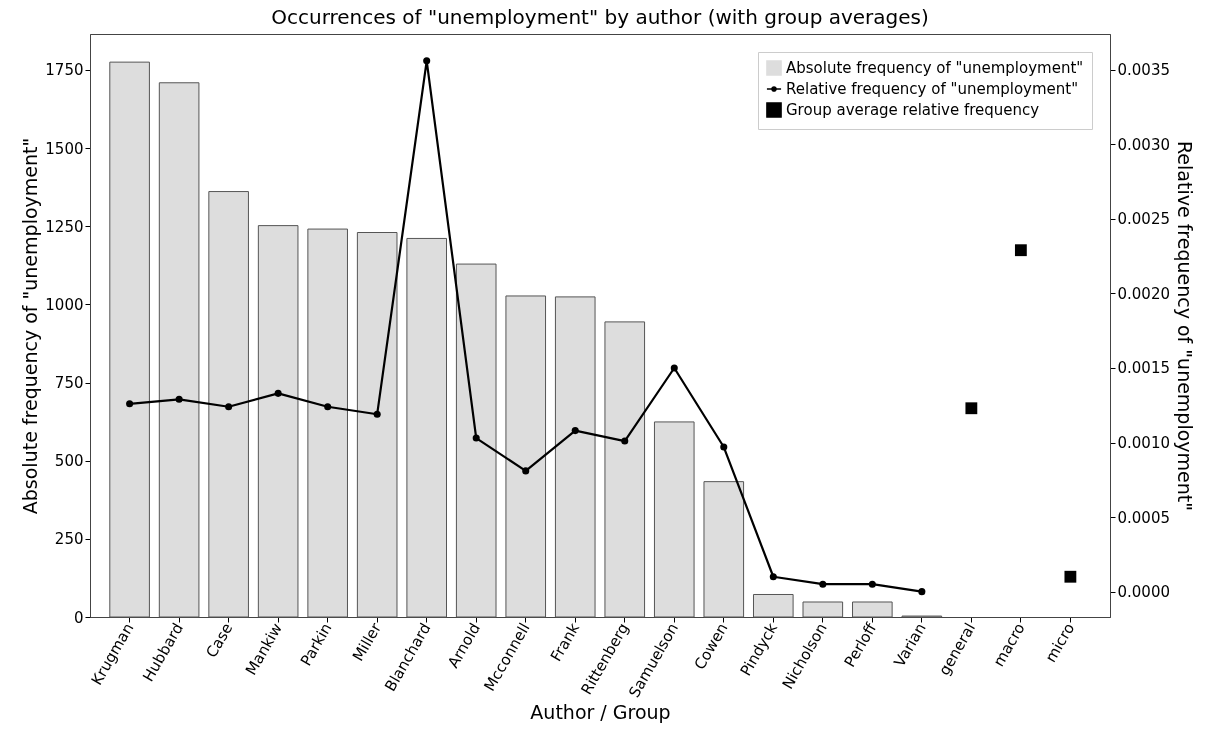 The height and width of the screenshot is (743, 1209). Describe the element at coordinates (1143, 293) in the screenshot. I see `y2-tick-label: 0.0020` at that location.